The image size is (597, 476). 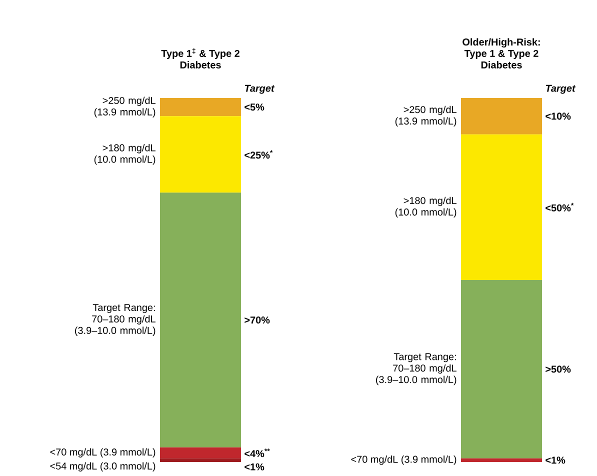 I want to click on chart-title: Older/High-Risk: Type 1 & Type 2 Diabetes, so click(x=501, y=53).